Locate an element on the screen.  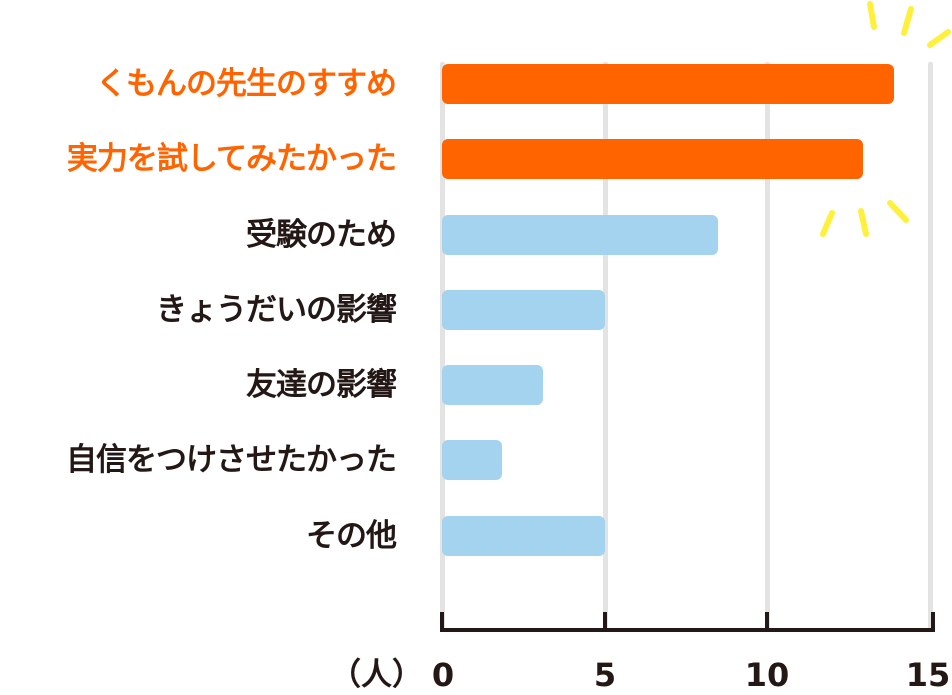
category-label: くもんの先生のすすめ is located at coordinates (246, 84).